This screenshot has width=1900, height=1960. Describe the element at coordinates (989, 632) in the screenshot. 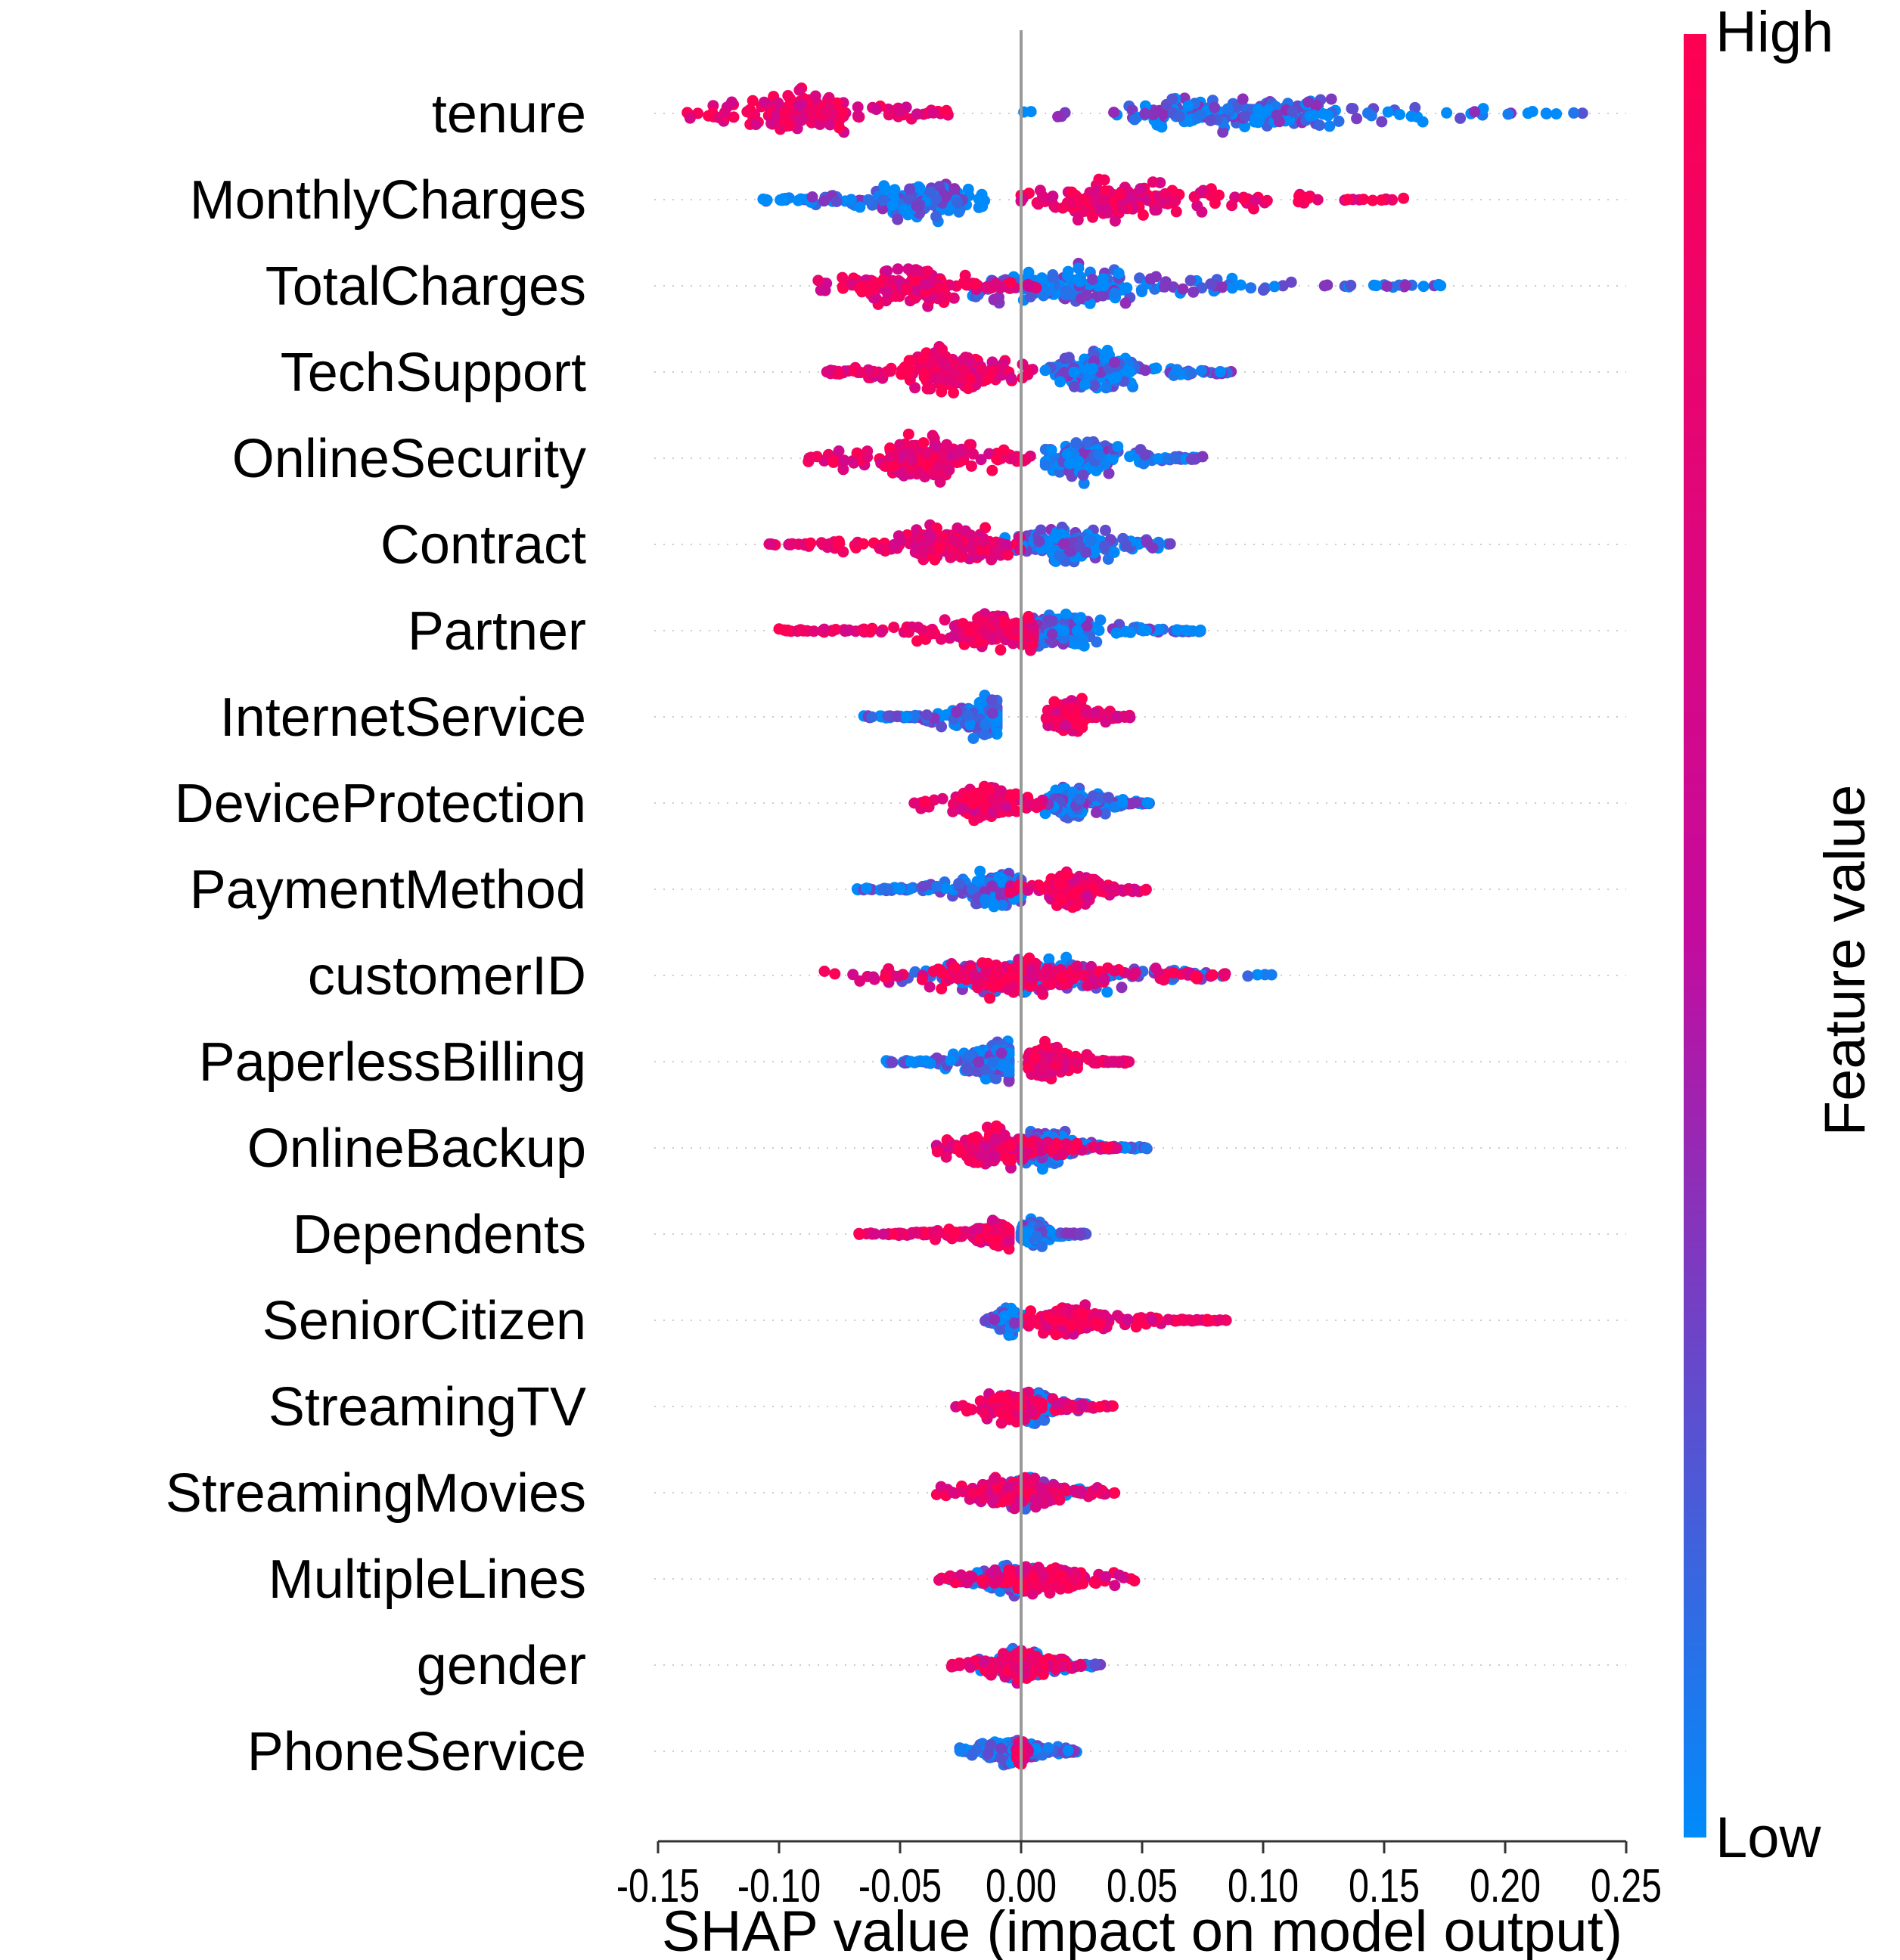

I see `feature-row-Partner` at that location.